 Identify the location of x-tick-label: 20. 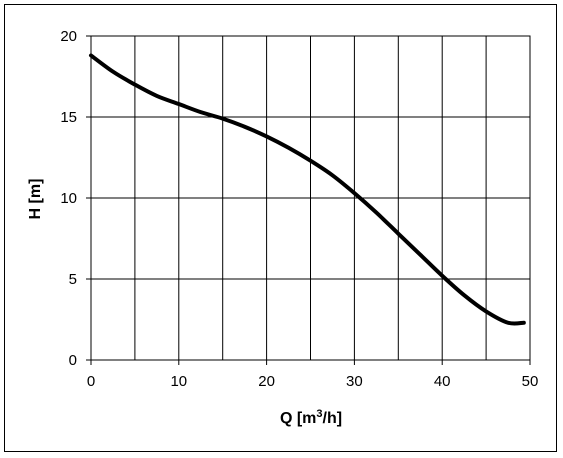
(266, 381).